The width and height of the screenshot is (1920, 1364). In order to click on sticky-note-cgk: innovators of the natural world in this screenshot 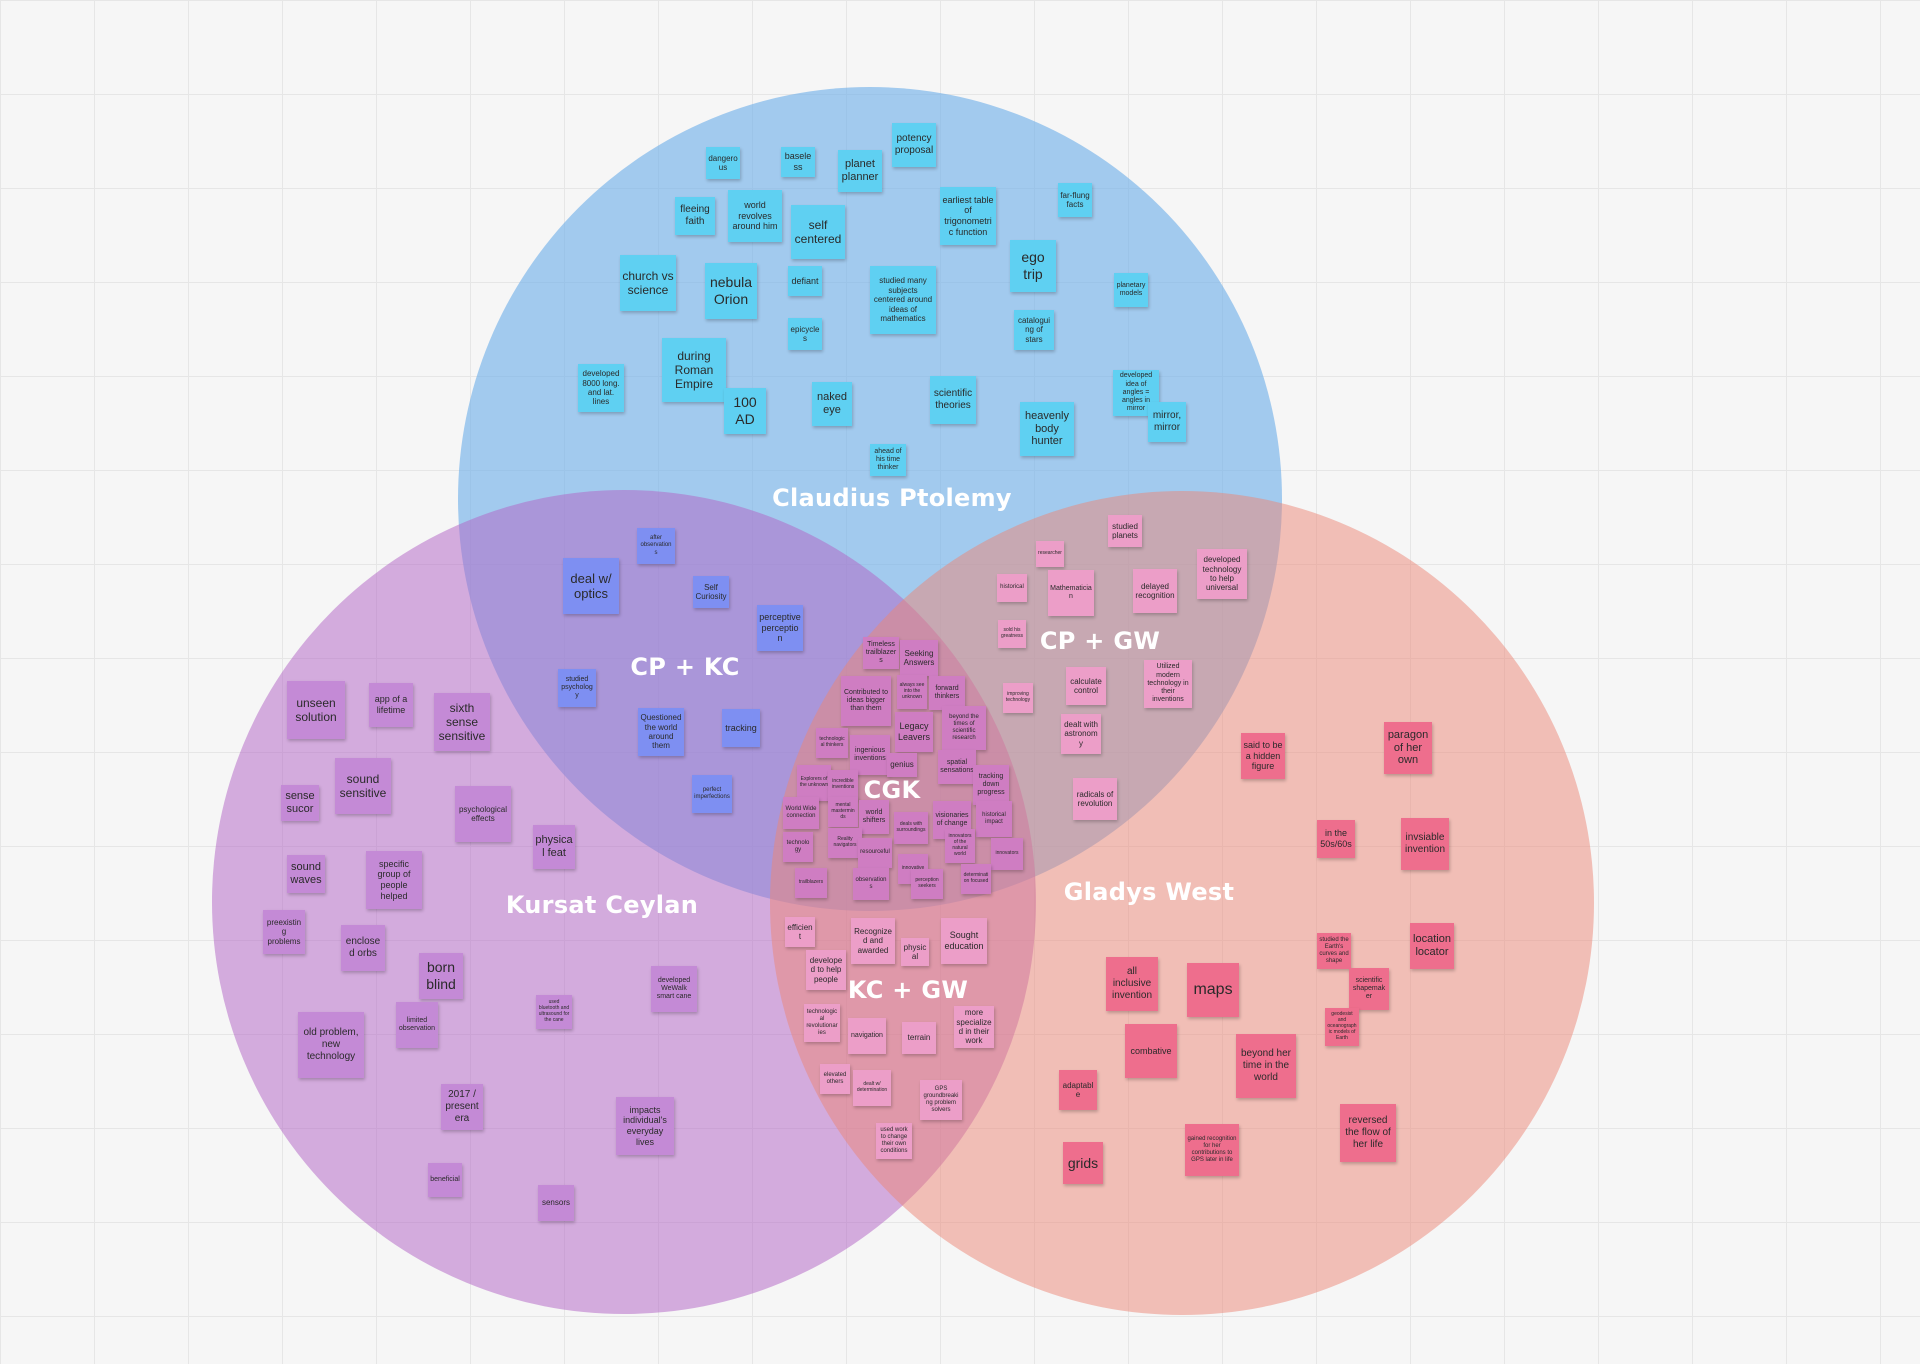, I will do `click(960, 846)`.